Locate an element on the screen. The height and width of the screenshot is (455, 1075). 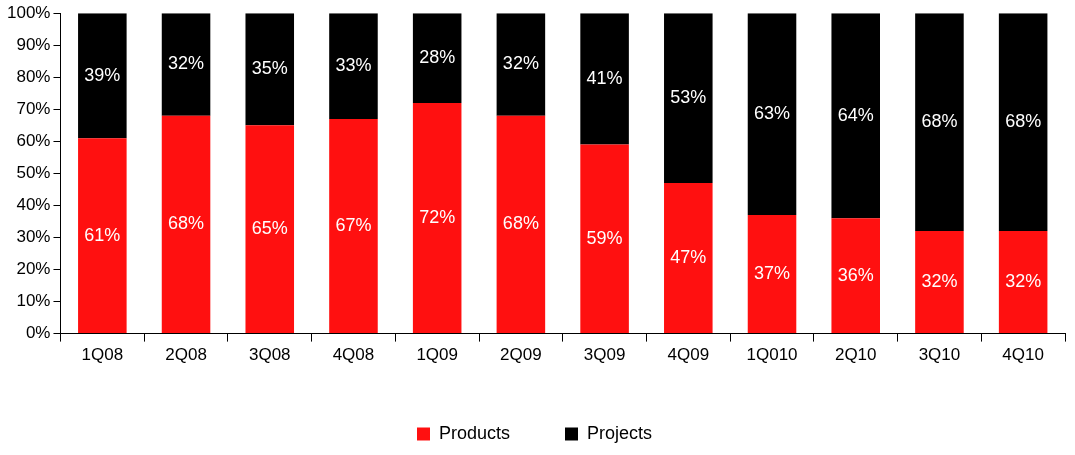
y-tick-label: 100% is located at coordinates (29, 12).